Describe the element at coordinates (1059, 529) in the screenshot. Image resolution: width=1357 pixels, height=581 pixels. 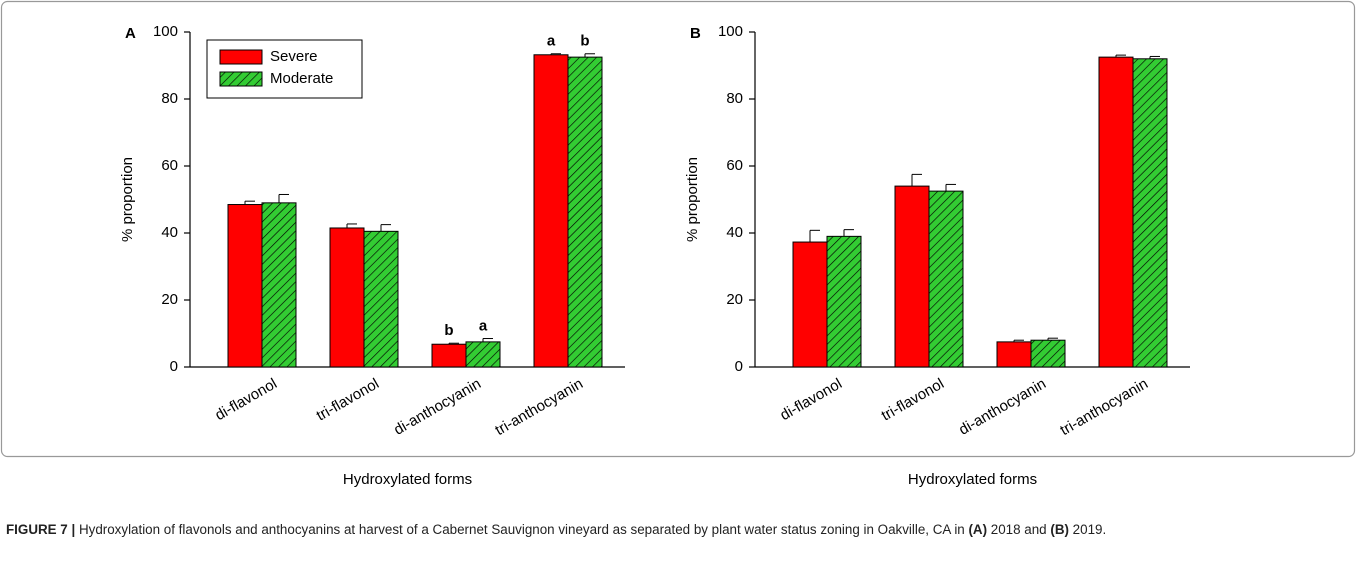
I see `caption-bold: (B)` at that location.